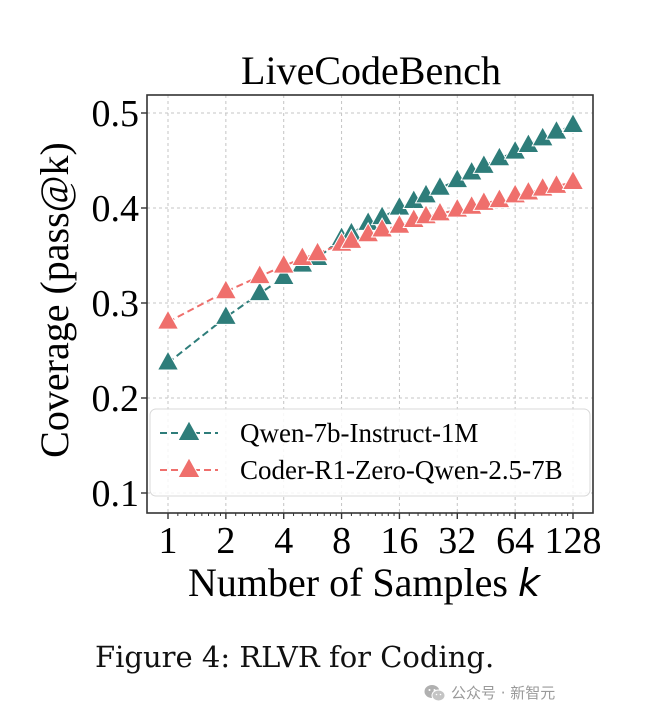 The image size is (660, 721). I want to click on x-tick-label: 4, so click(283, 541).